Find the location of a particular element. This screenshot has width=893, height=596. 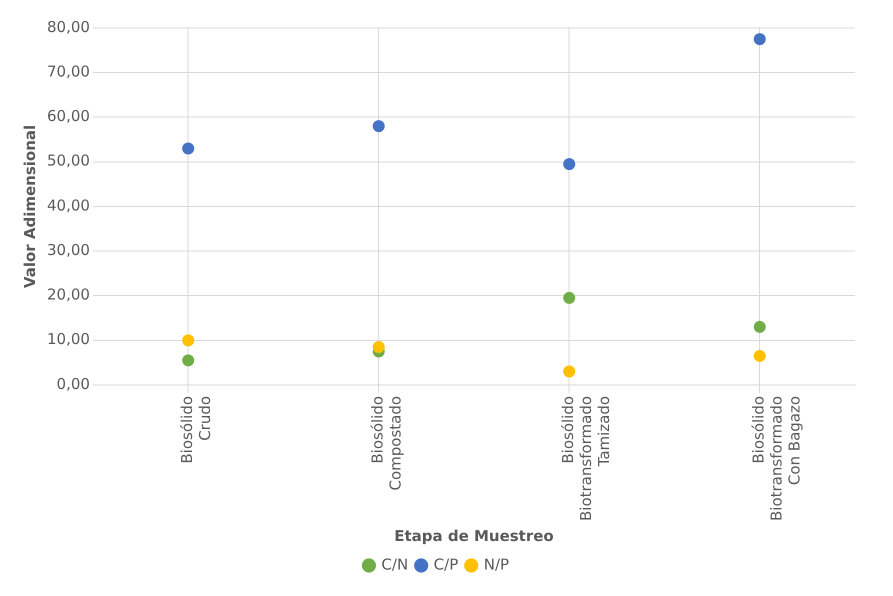

y-axis-title: Valor Adimensional is located at coordinates (29, 206).